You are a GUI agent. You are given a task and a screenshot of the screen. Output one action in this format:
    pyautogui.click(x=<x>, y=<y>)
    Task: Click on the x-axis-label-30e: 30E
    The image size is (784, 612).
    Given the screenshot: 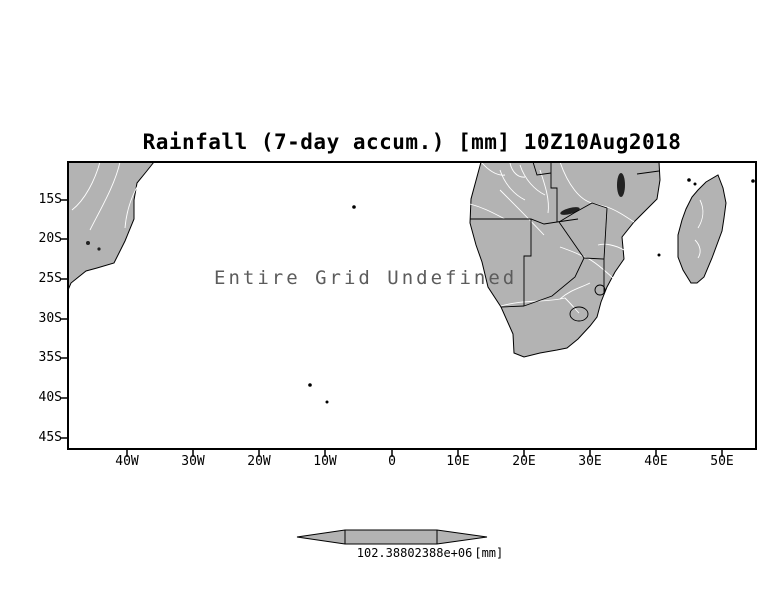 What is the action you would take?
    pyautogui.click(x=590, y=461)
    